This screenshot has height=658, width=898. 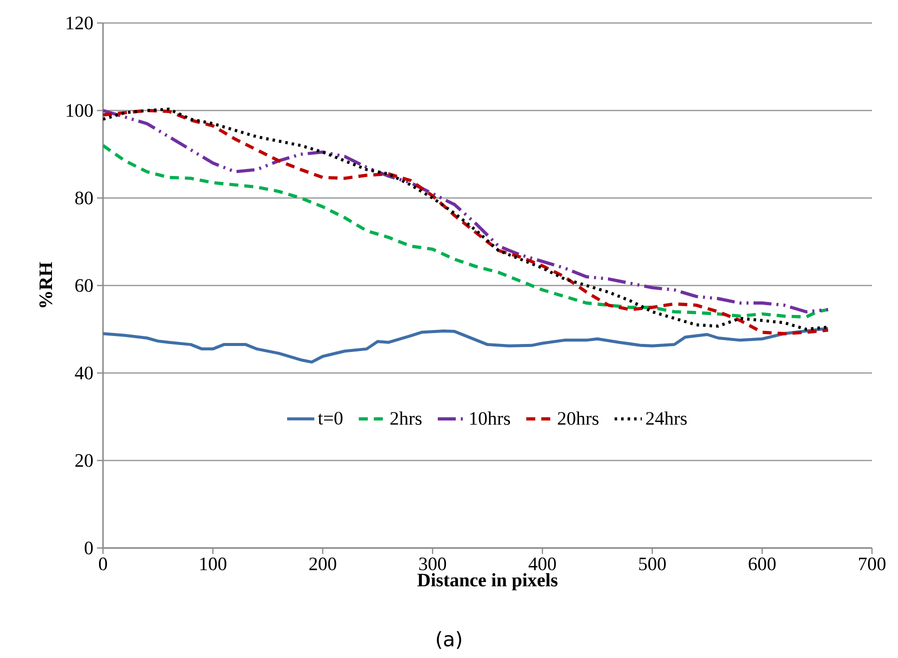 What do you see at coordinates (84, 285) in the screenshot?
I see `y-tick-label: 60` at bounding box center [84, 285].